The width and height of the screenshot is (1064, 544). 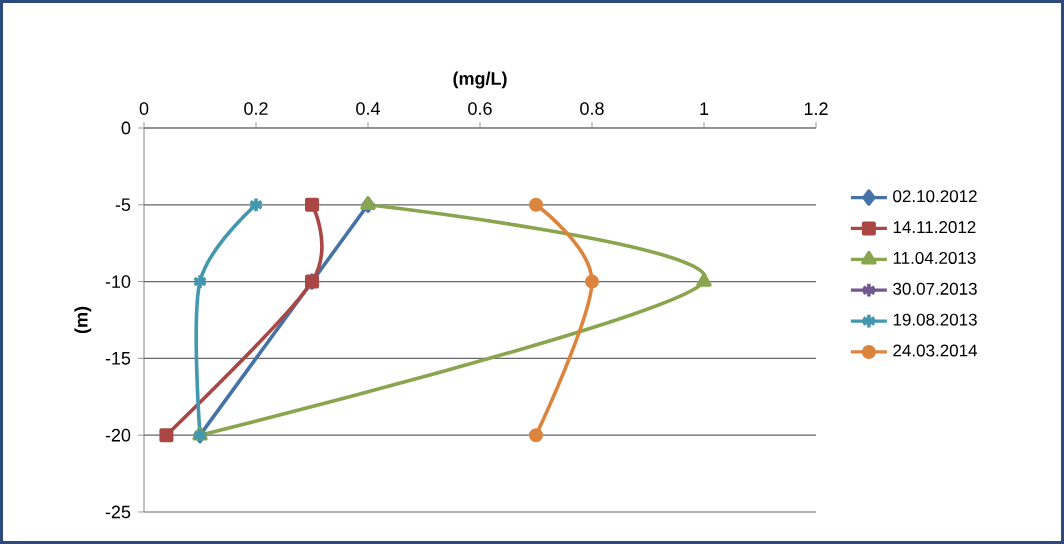 What do you see at coordinates (83, 320) in the screenshot?
I see `y-axis-title: (m)` at bounding box center [83, 320].